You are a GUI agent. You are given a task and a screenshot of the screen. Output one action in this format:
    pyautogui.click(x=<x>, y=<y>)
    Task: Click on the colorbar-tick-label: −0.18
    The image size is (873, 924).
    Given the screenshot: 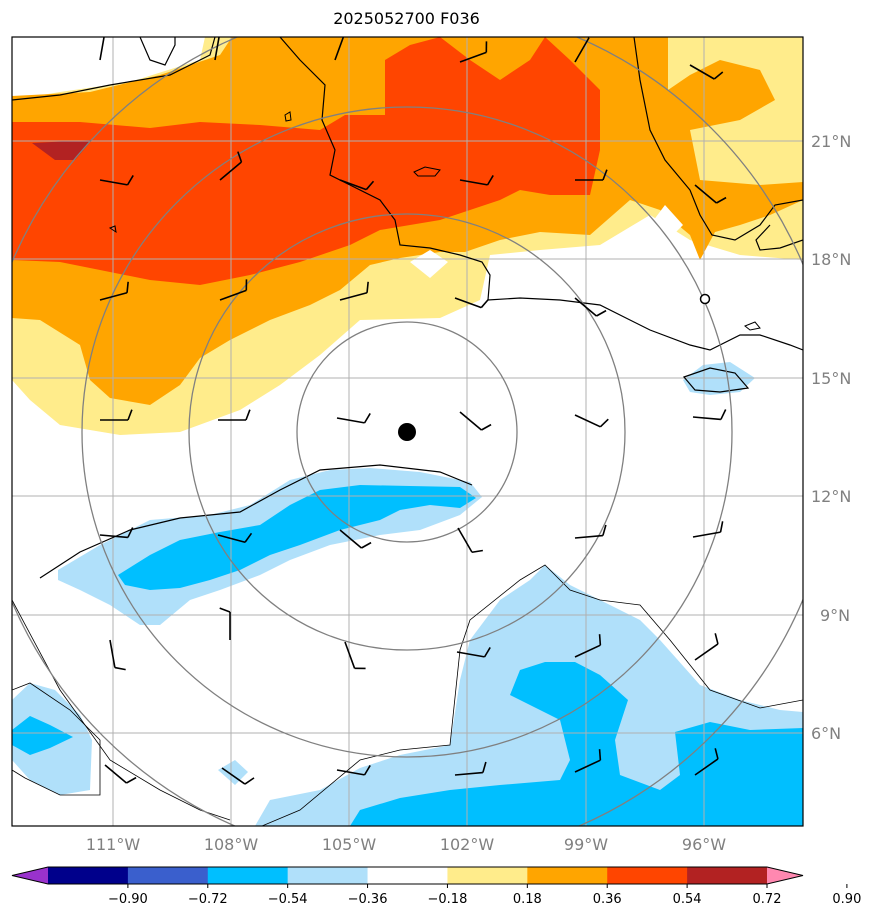 What is the action you would take?
    pyautogui.click(x=448, y=899)
    